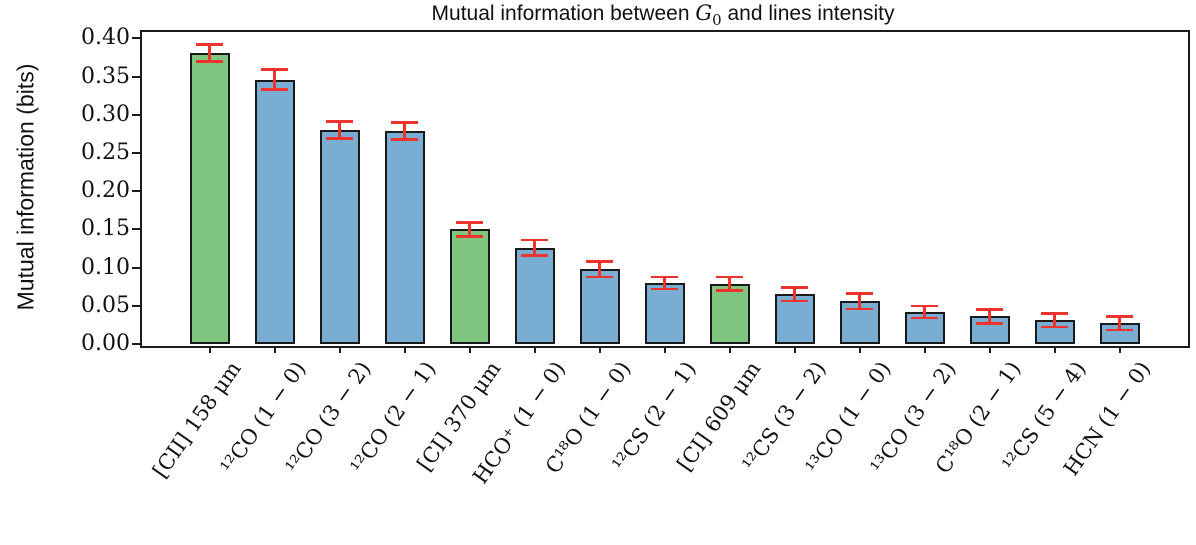 The image size is (1196, 545). What do you see at coordinates (105, 76) in the screenshot?
I see `y-tick-label: 0.35` at bounding box center [105, 76].